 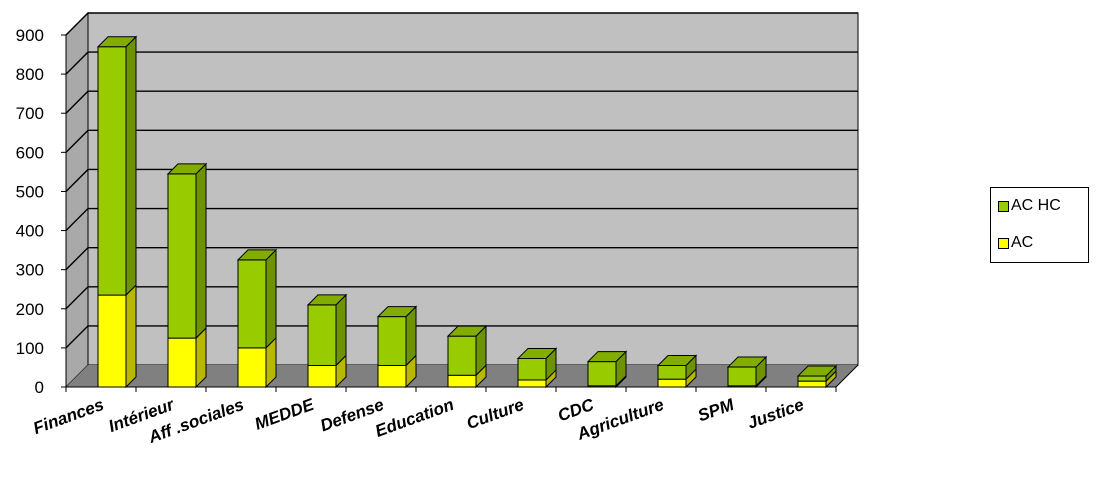 What do you see at coordinates (69, 416) in the screenshot?
I see `x-category-label: Finances` at bounding box center [69, 416].